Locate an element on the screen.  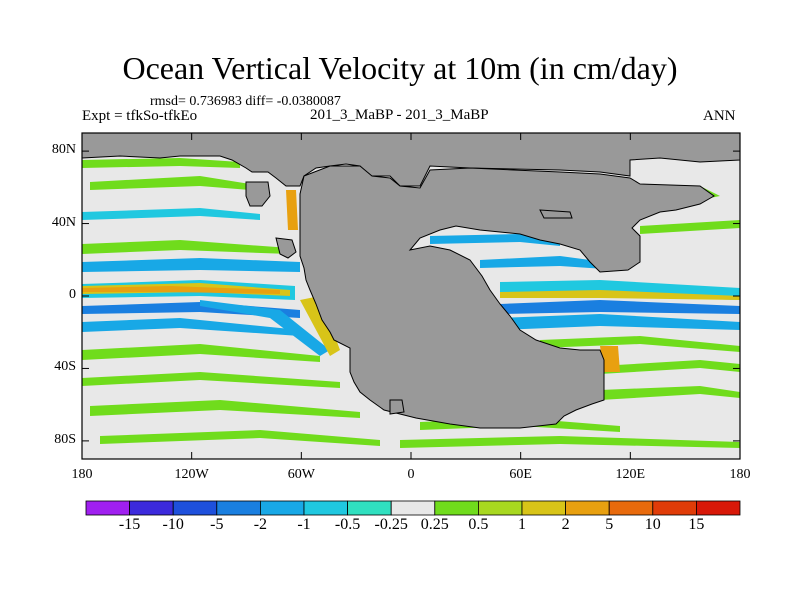
island-north is located at coordinates (258, 194).